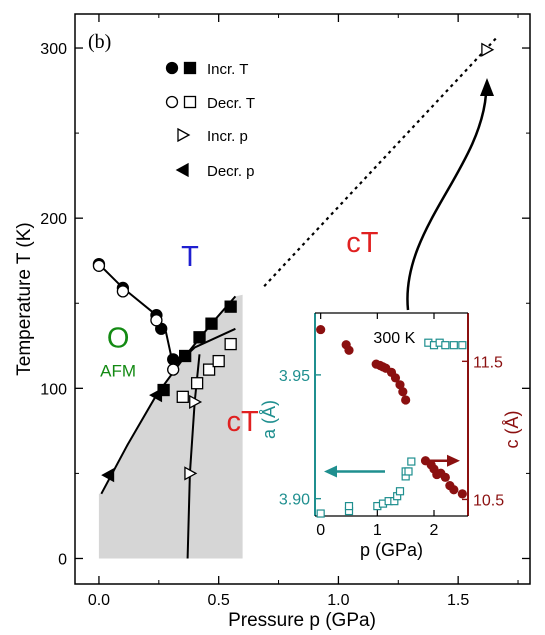 Image resolution: width=545 pixels, height=635 pixels. Describe the element at coordinates (330, 471) in the screenshot. I see `inset-left-arrow-head` at that location.